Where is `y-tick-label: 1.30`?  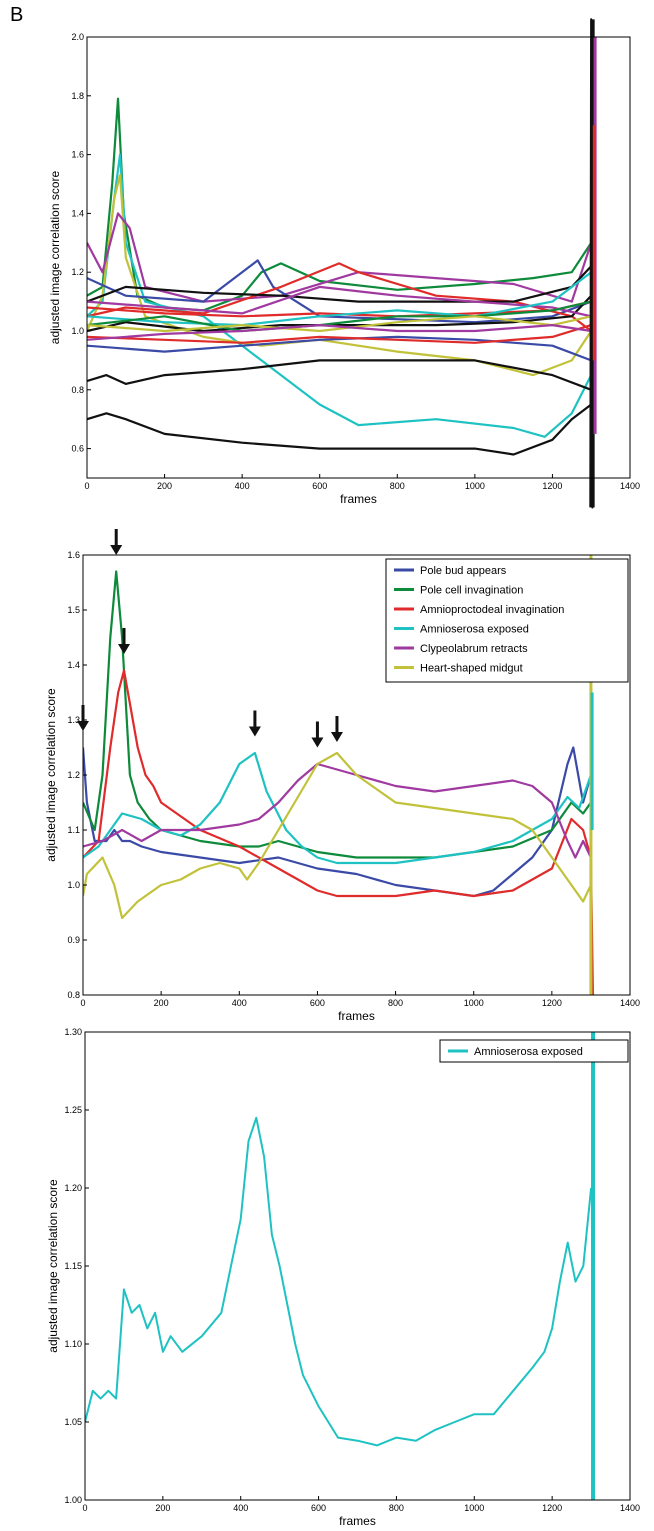
y-tick-label: 1.30 is located at coordinates (73, 1032).